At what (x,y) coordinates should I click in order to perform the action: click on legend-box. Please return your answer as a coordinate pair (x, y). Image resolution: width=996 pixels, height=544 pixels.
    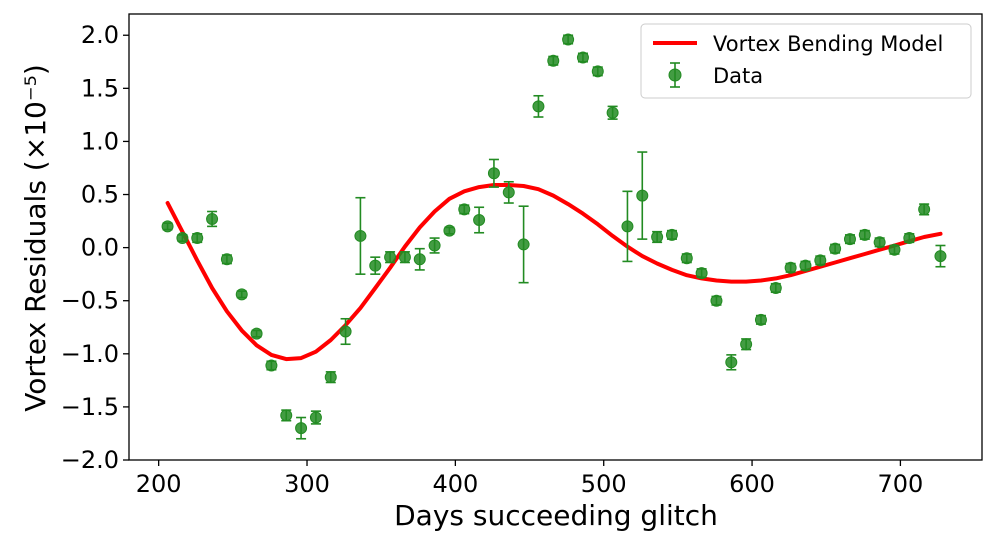
    Looking at the image, I should click on (806, 61).